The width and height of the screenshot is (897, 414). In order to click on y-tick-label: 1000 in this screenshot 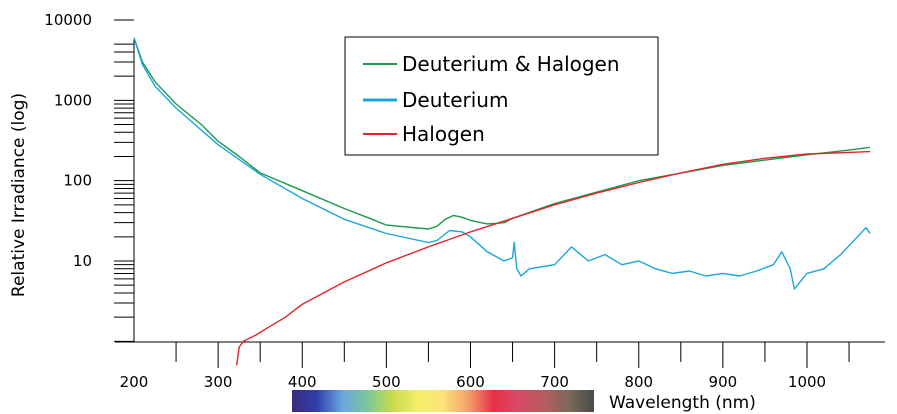, I will do `click(73, 100)`.